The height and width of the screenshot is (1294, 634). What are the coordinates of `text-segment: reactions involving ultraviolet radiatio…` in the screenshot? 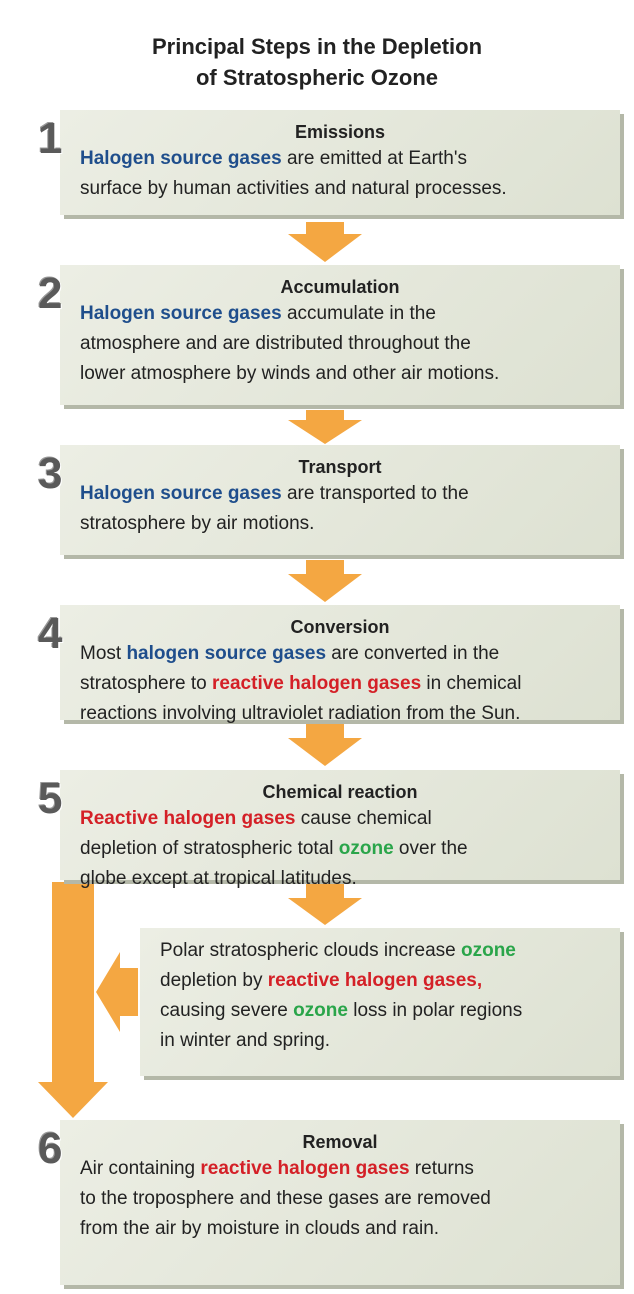 It's located at (300, 713).